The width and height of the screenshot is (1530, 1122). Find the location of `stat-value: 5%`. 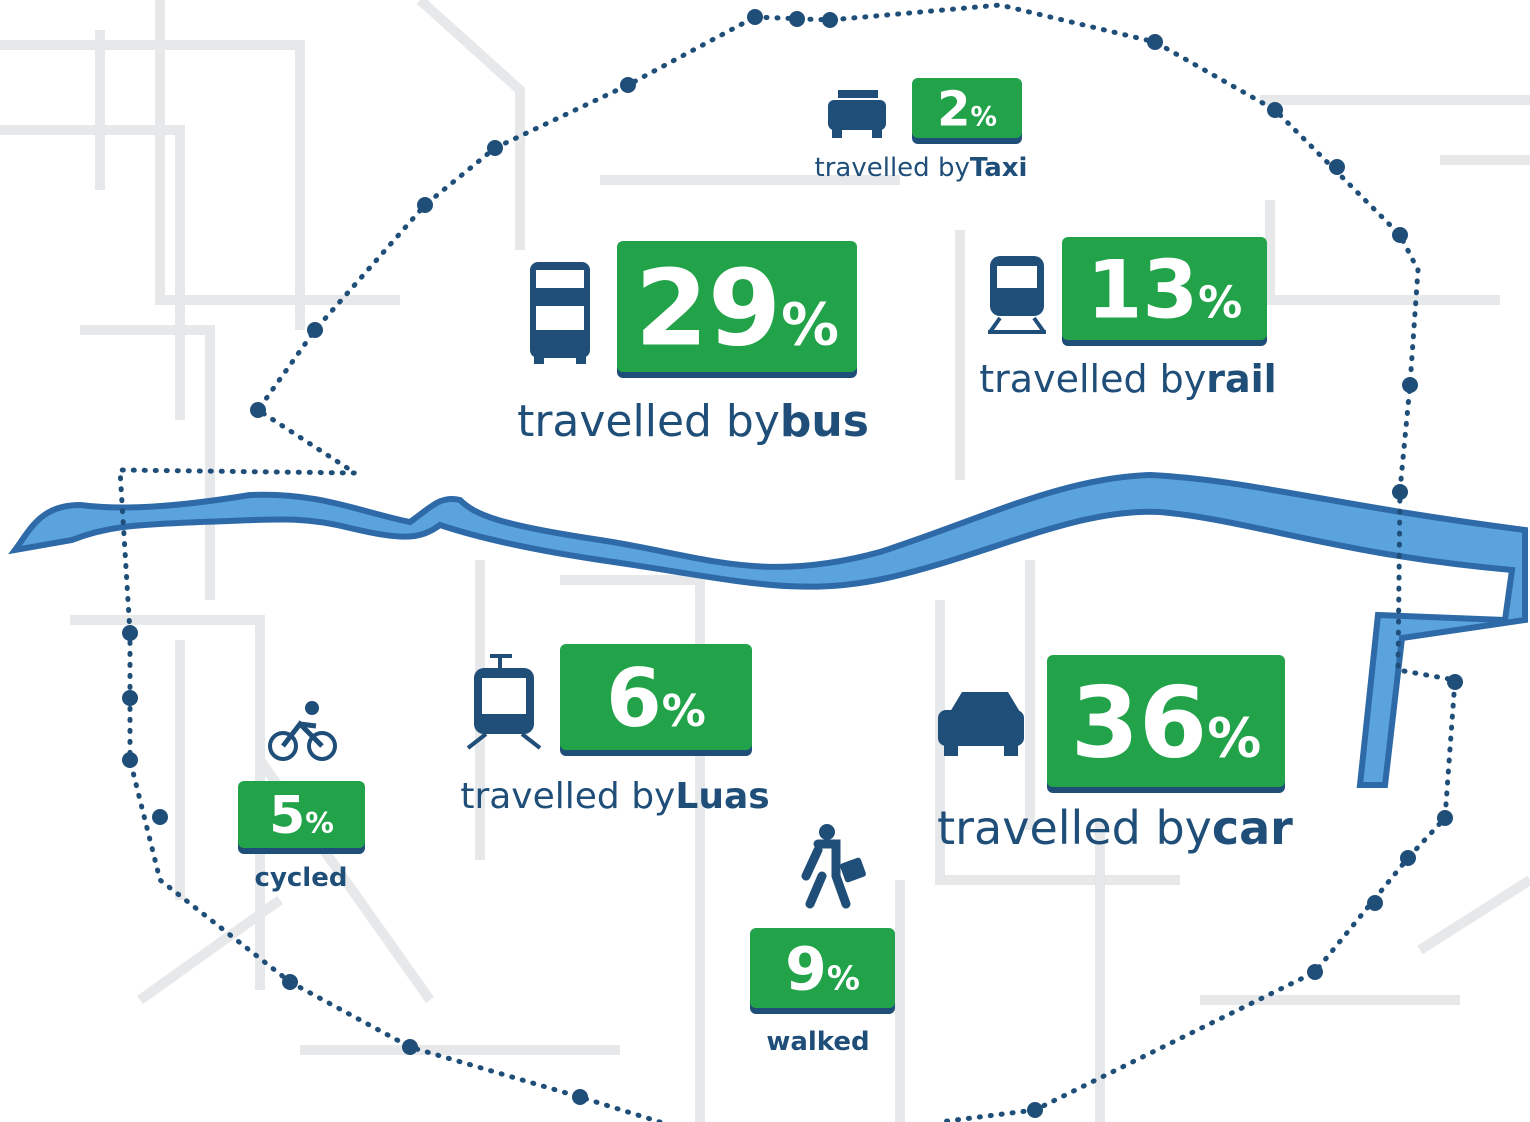

stat-value: 5% is located at coordinates (301, 816).